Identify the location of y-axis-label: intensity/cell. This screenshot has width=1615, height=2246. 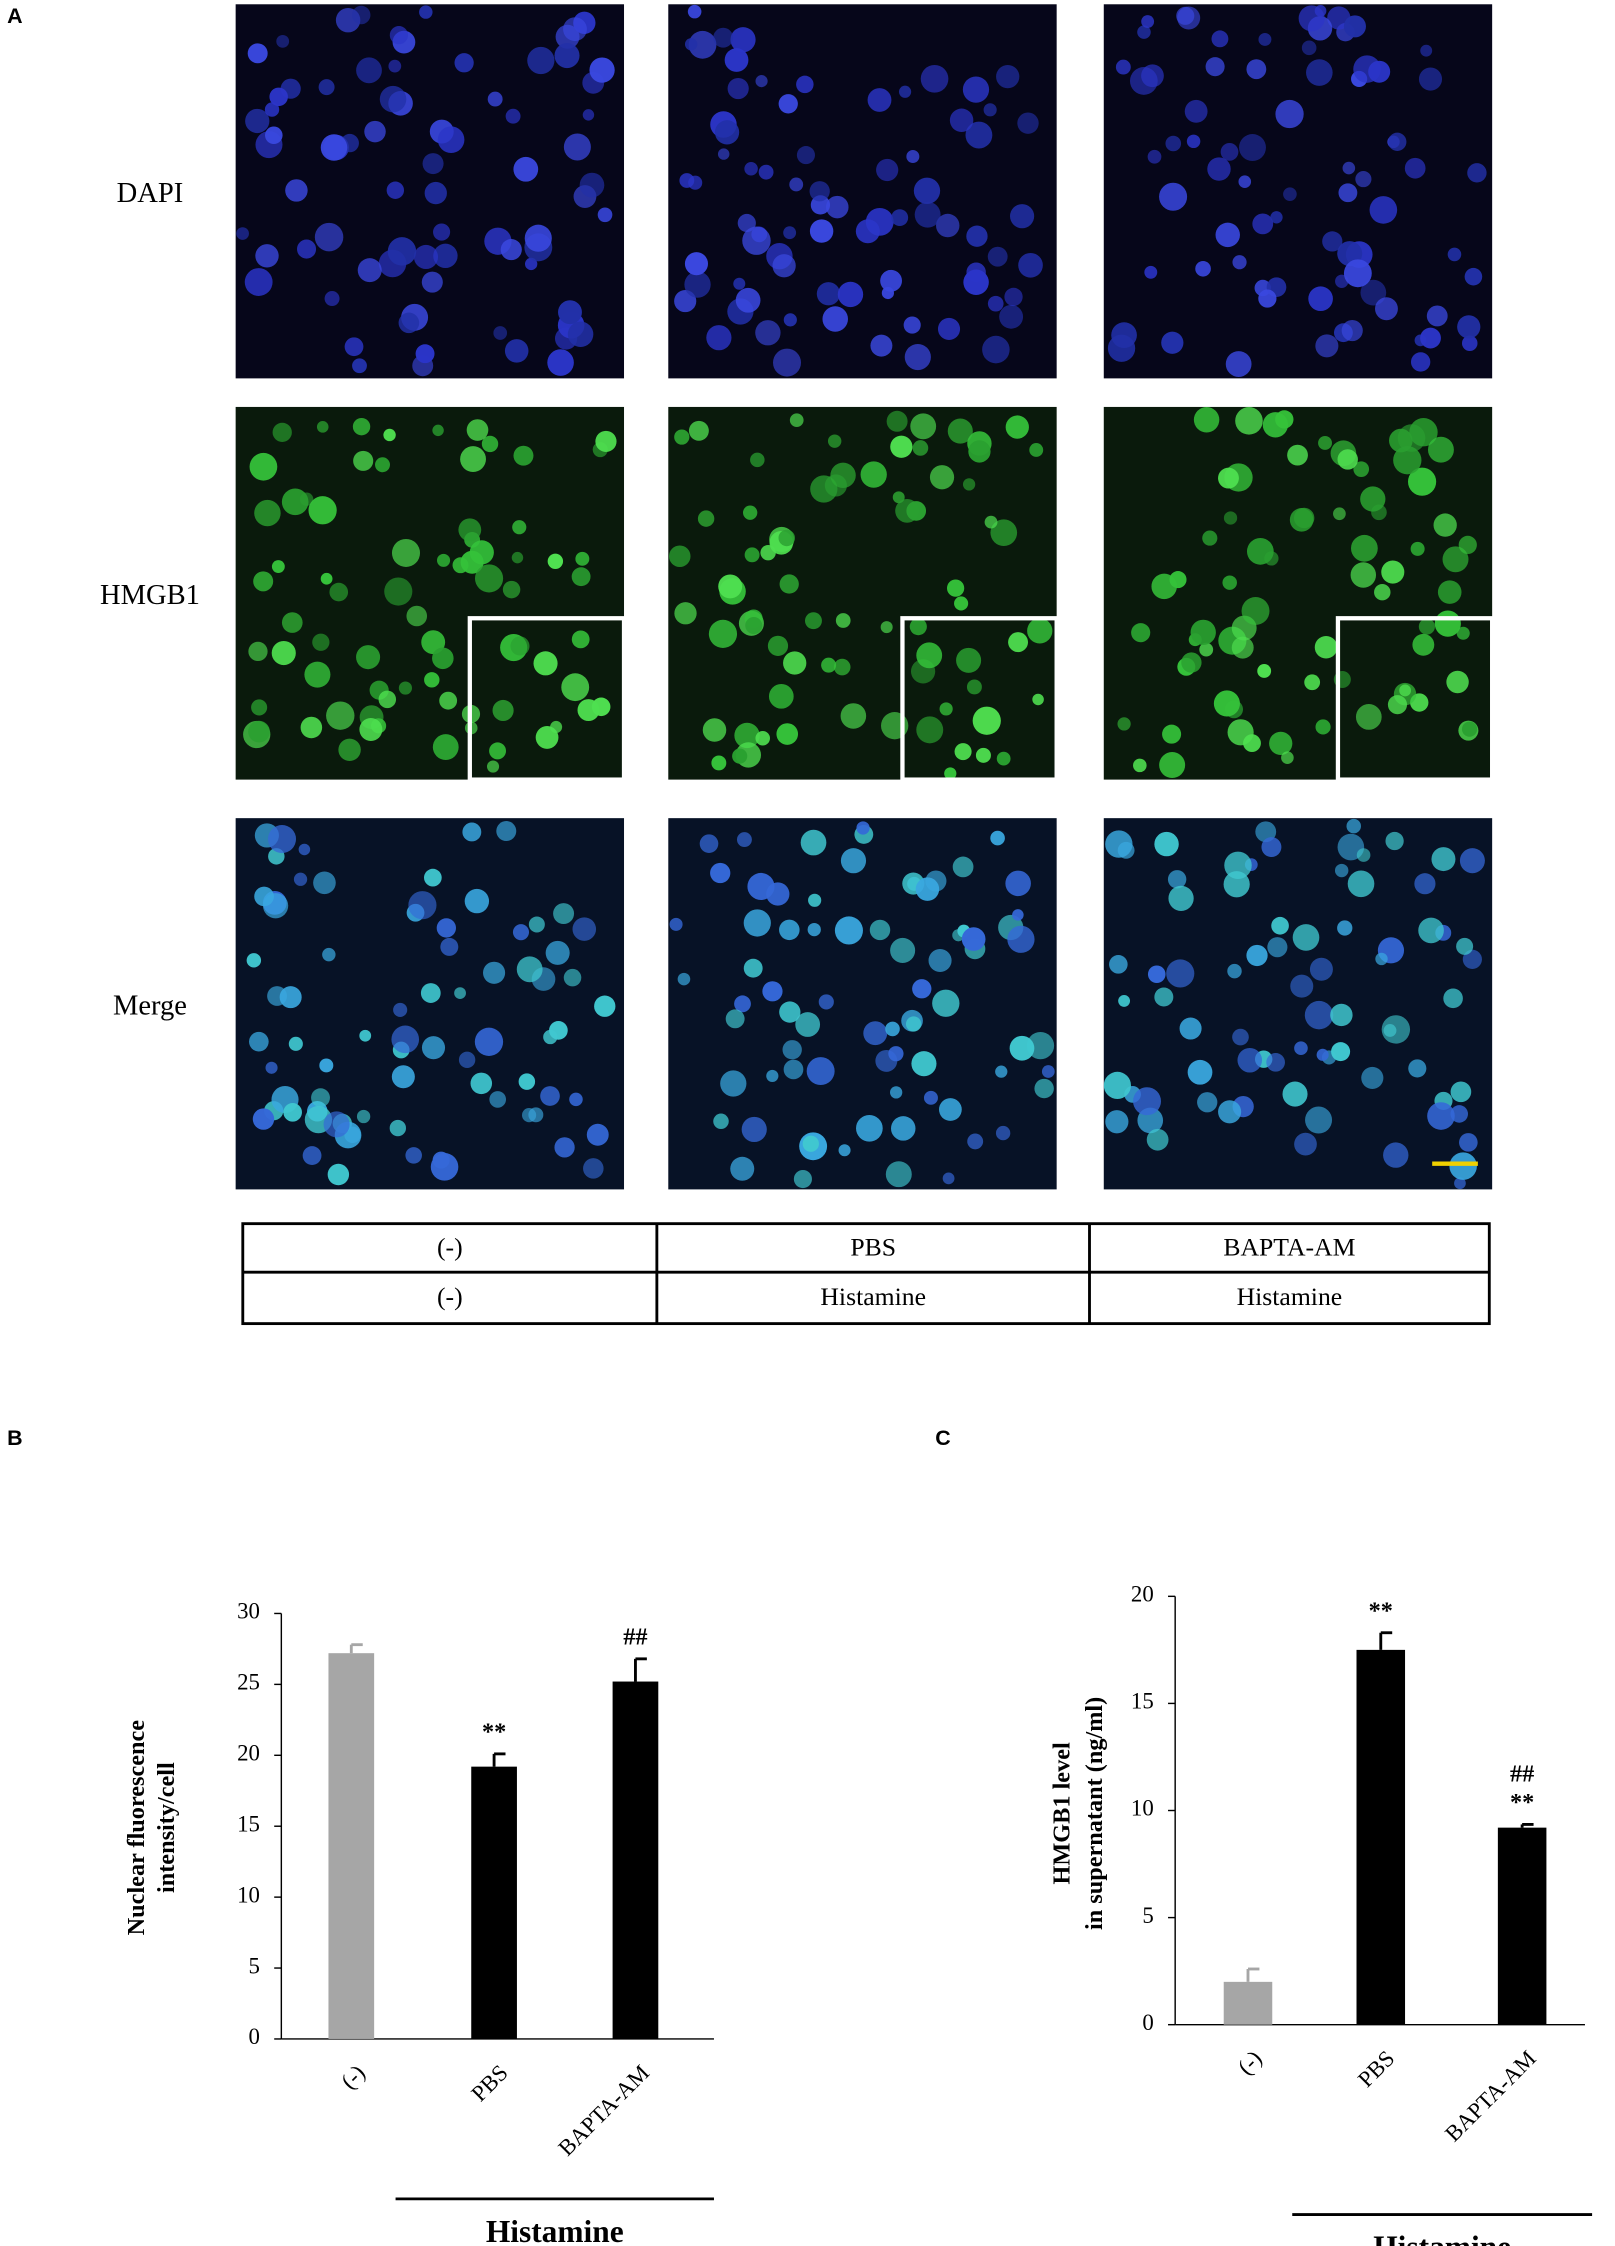
(166, 1827).